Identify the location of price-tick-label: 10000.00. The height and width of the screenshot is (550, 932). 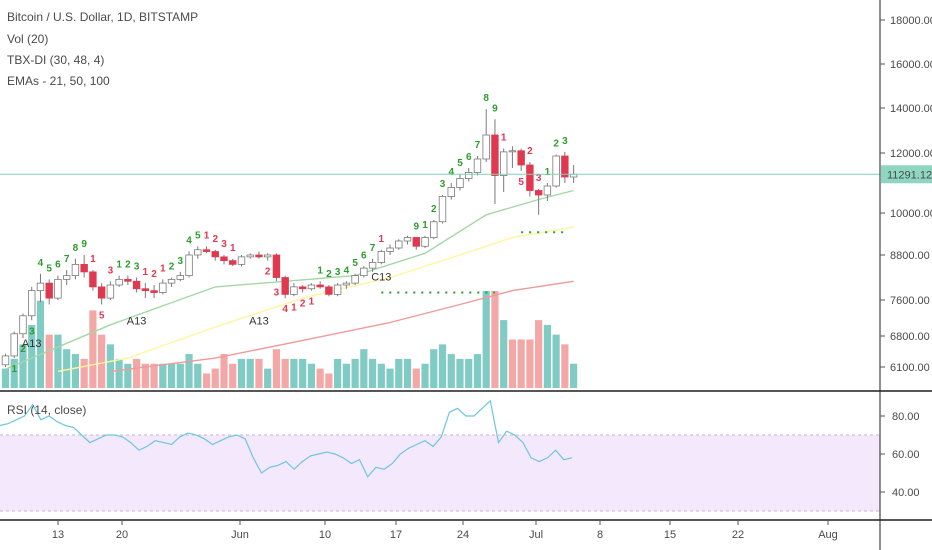
(911, 214).